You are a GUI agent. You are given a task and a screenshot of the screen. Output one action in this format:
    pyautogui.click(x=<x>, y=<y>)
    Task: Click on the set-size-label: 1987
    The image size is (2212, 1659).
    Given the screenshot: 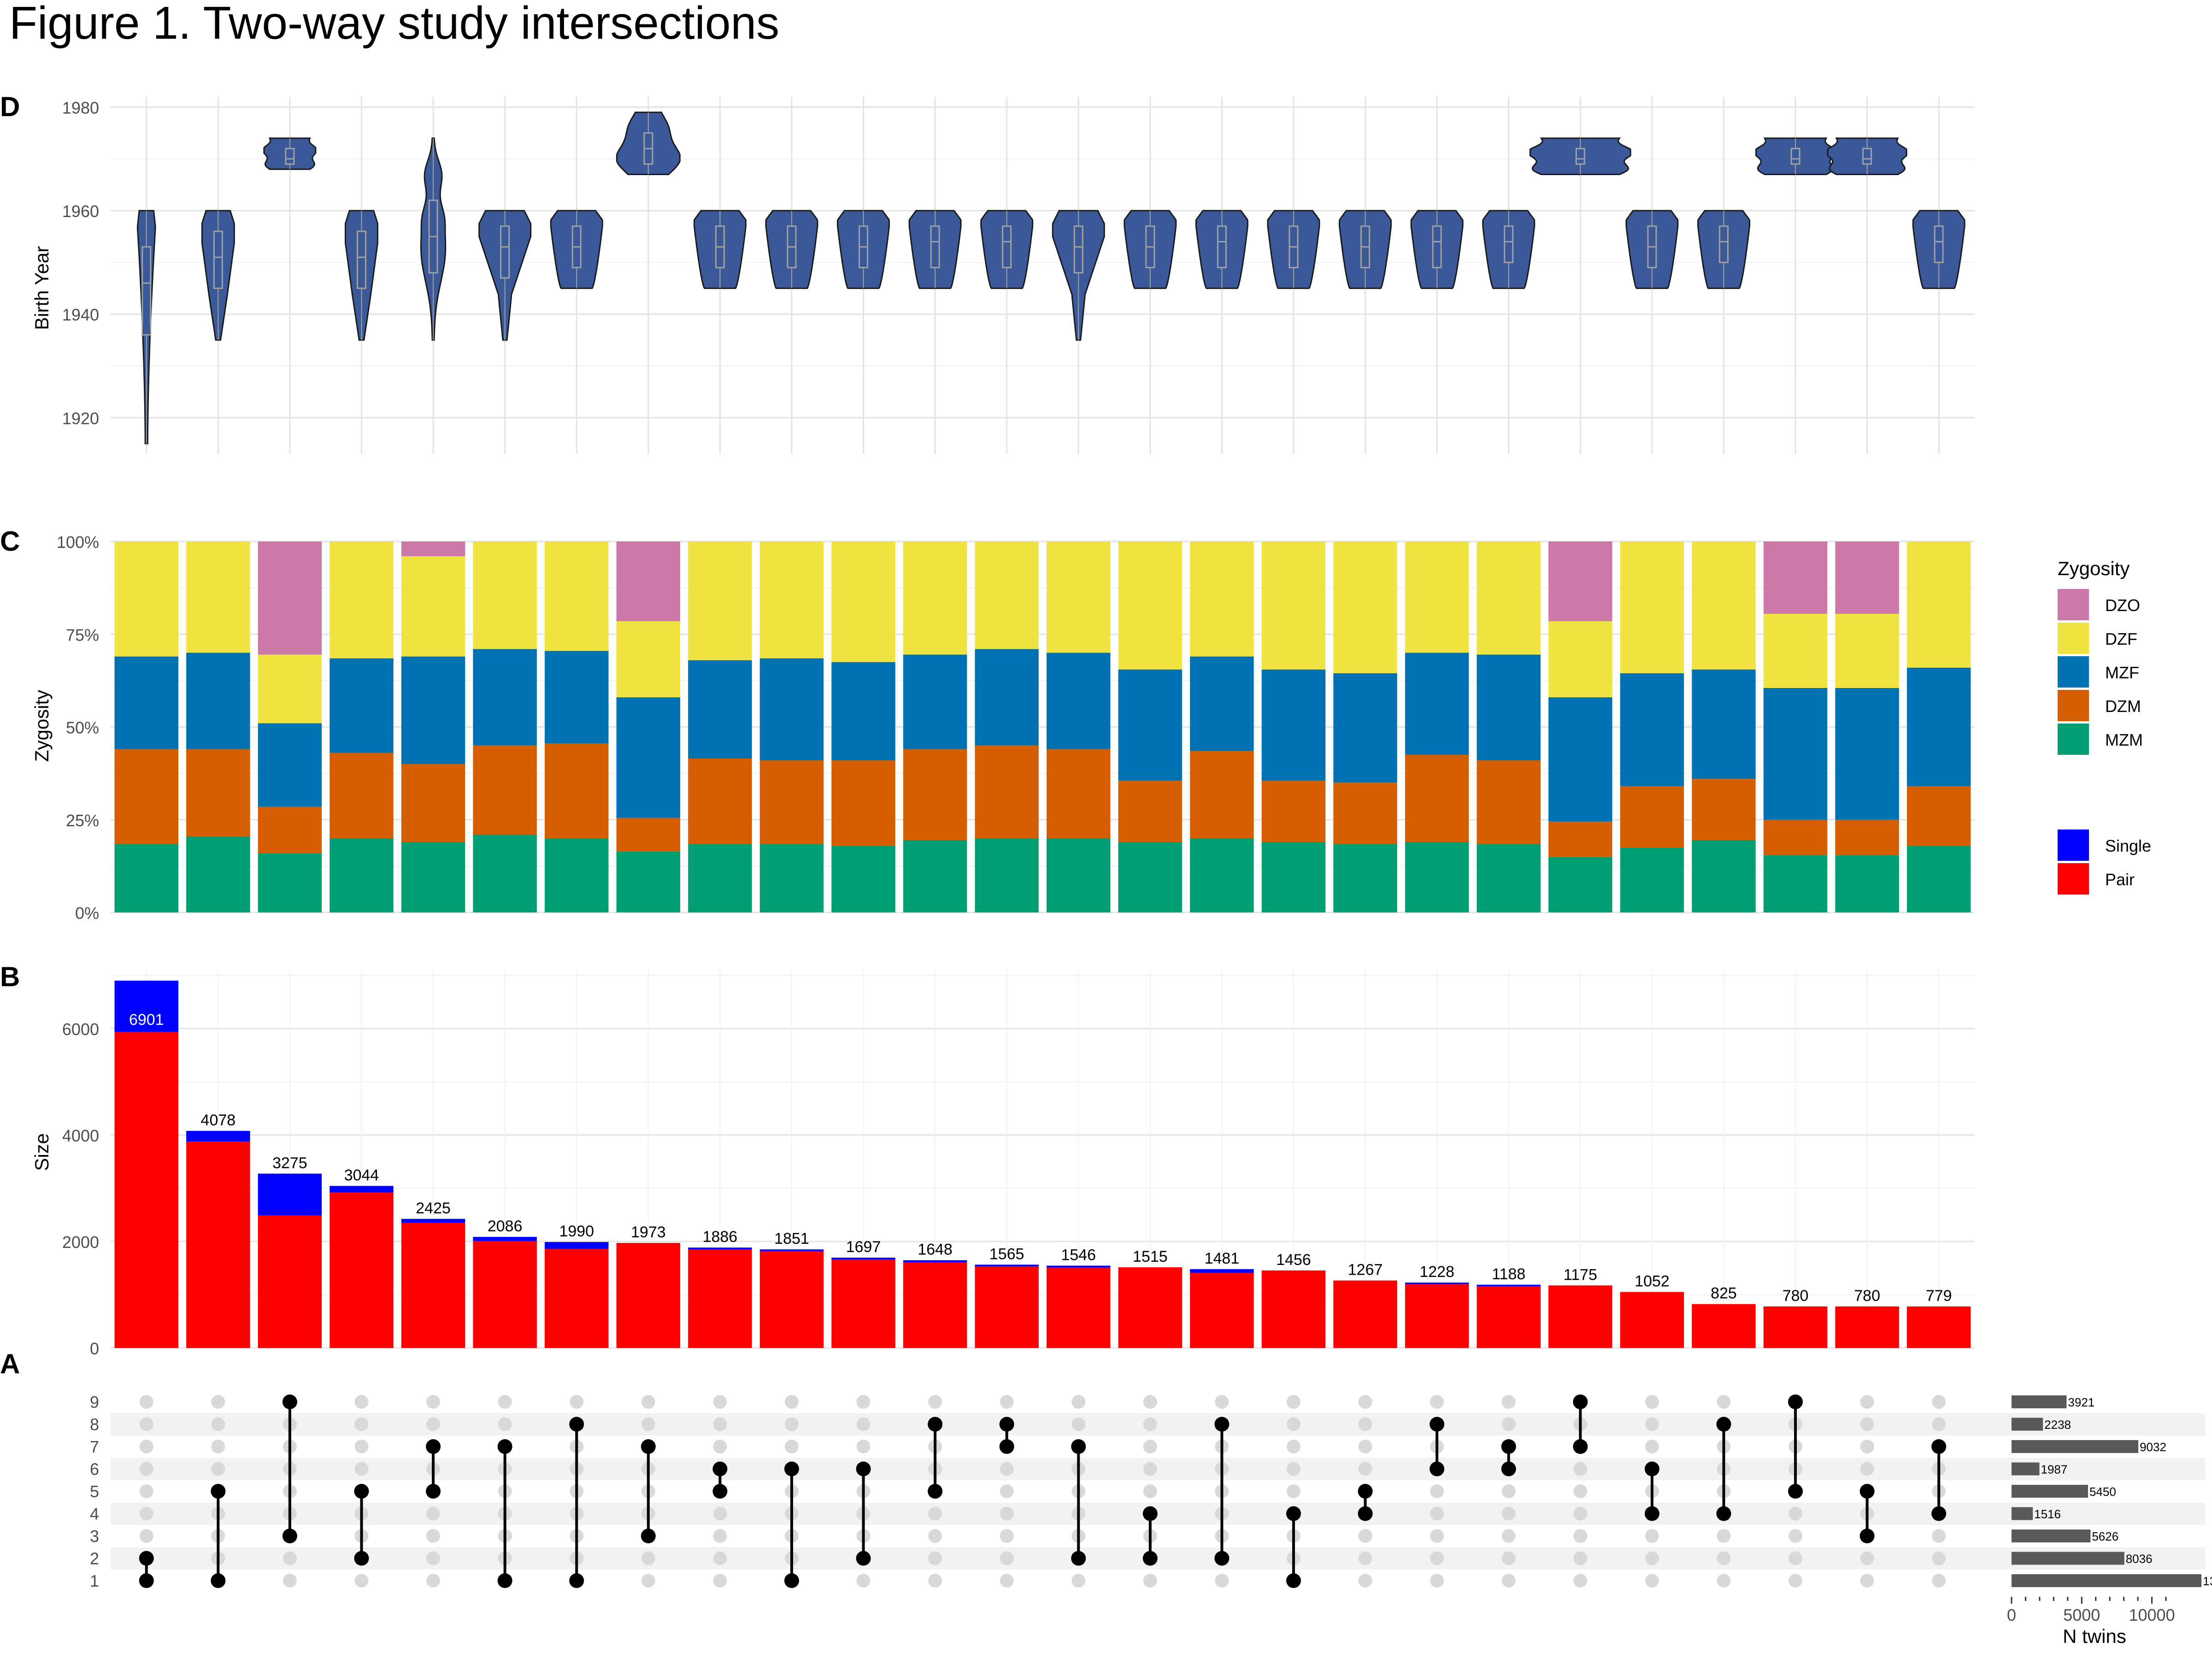 What is the action you would take?
    pyautogui.click(x=2054, y=1470)
    